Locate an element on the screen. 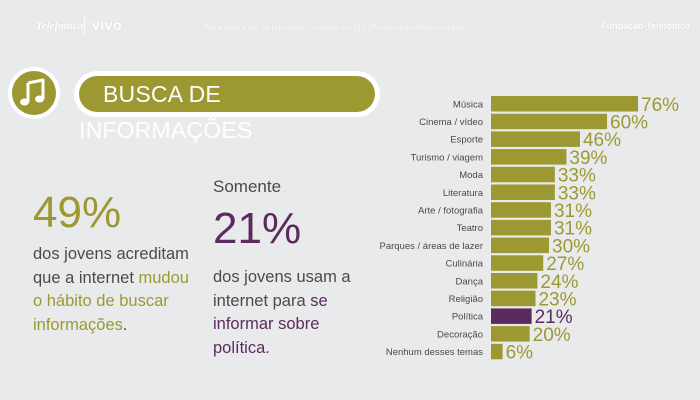 The width and height of the screenshot is (700, 400). stat-49-text: dos jovens acreditam que a internet is located at coordinates (111, 266).